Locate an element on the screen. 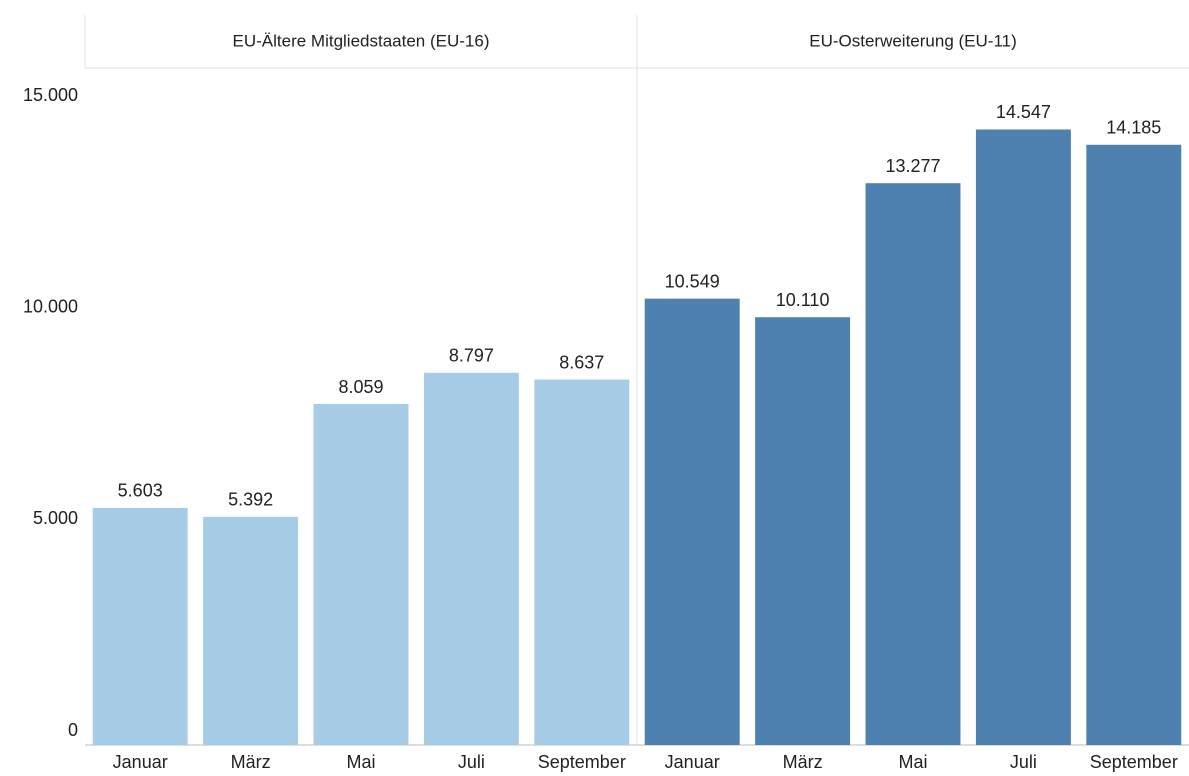 Image resolution: width=1189 pixels, height=776 pixels. value-label: 8.797 is located at coordinates (471, 356).